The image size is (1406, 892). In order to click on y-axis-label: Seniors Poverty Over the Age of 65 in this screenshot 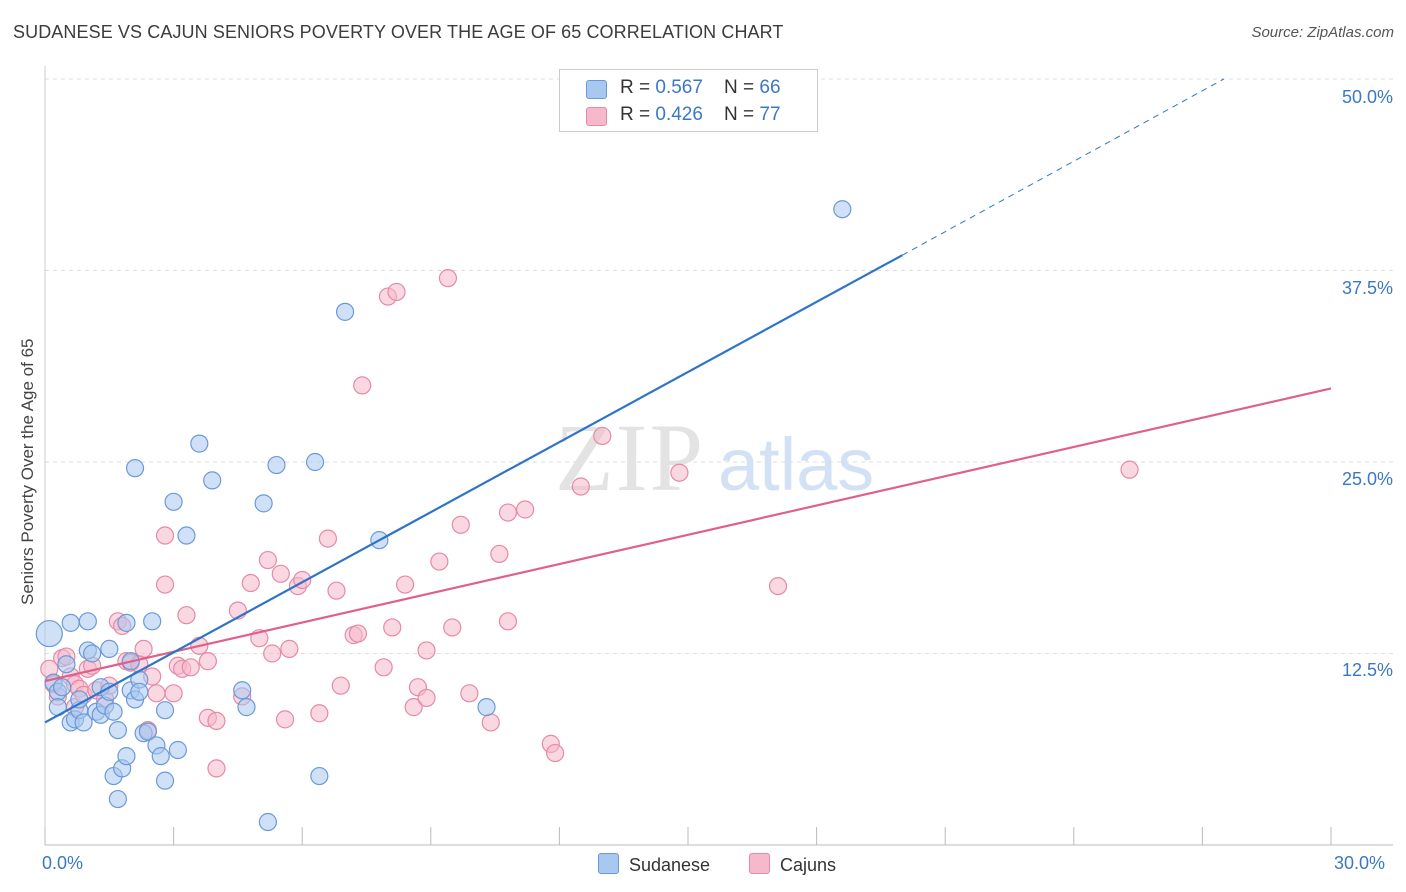, I will do `click(27, 471)`.